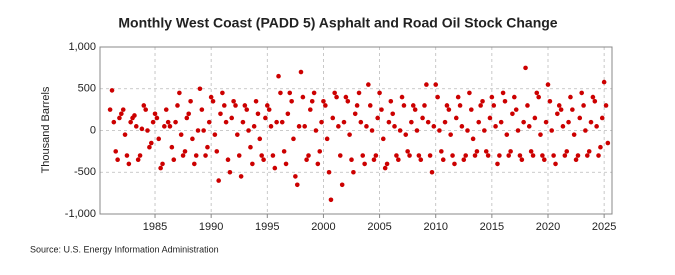 The image size is (675, 275). What do you see at coordinates (46, 129) in the screenshot?
I see `y-axis-label: Thousand Barrels` at bounding box center [46, 129].